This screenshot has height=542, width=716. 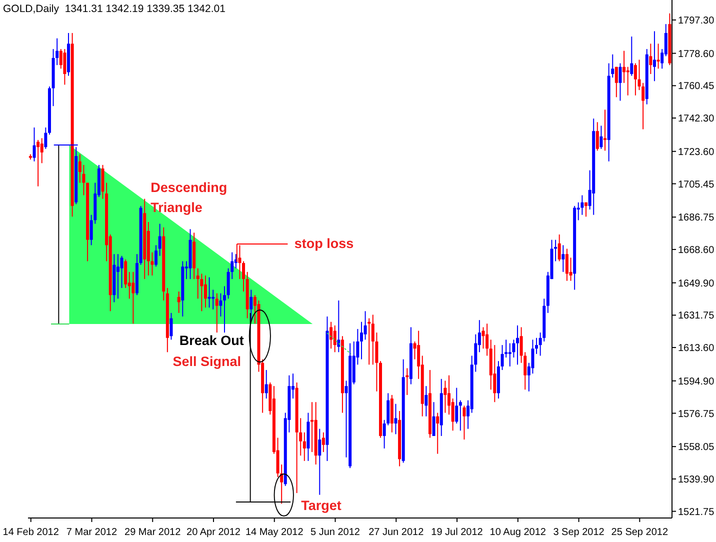 What do you see at coordinates (696, 284) in the screenshot?
I see `y-tick-label: 1649.90` at bounding box center [696, 284].